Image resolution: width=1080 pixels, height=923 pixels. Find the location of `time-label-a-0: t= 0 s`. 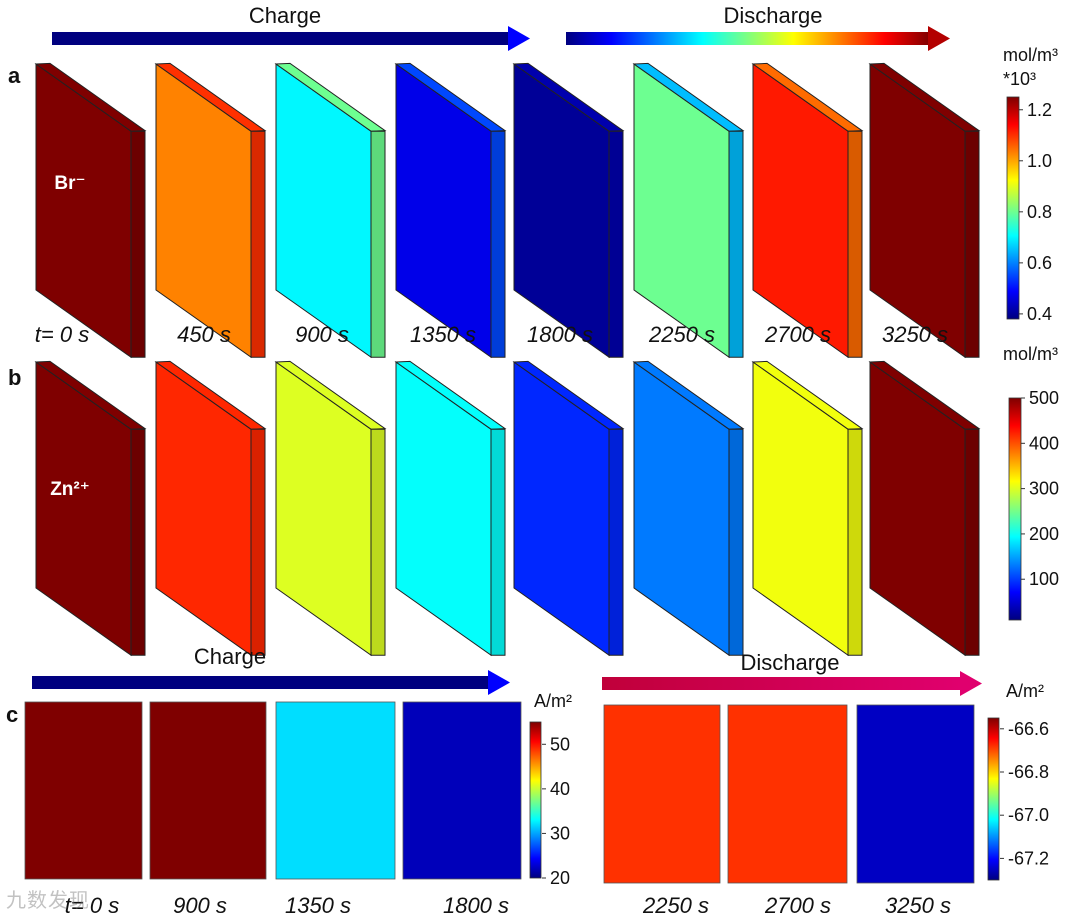

time-label-a-0: t= 0 s is located at coordinates (62, 334).